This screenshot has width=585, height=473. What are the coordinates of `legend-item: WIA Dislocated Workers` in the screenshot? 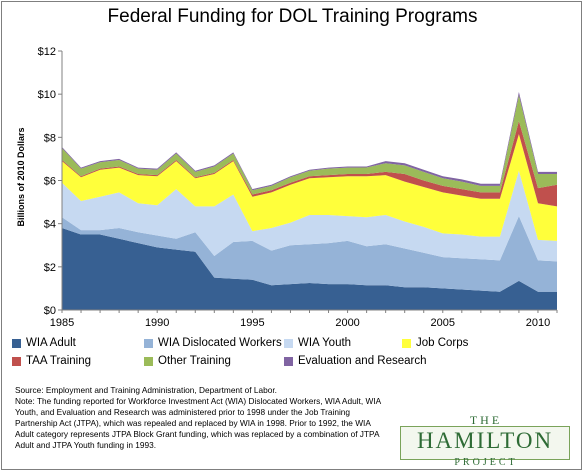 It's located at (213, 343).